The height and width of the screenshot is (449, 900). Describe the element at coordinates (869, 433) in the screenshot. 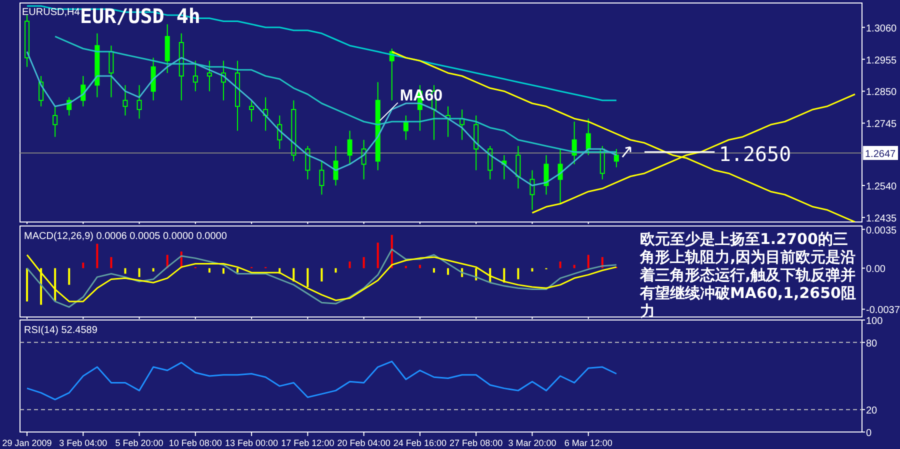

I see `y-tick-label: 0` at that location.